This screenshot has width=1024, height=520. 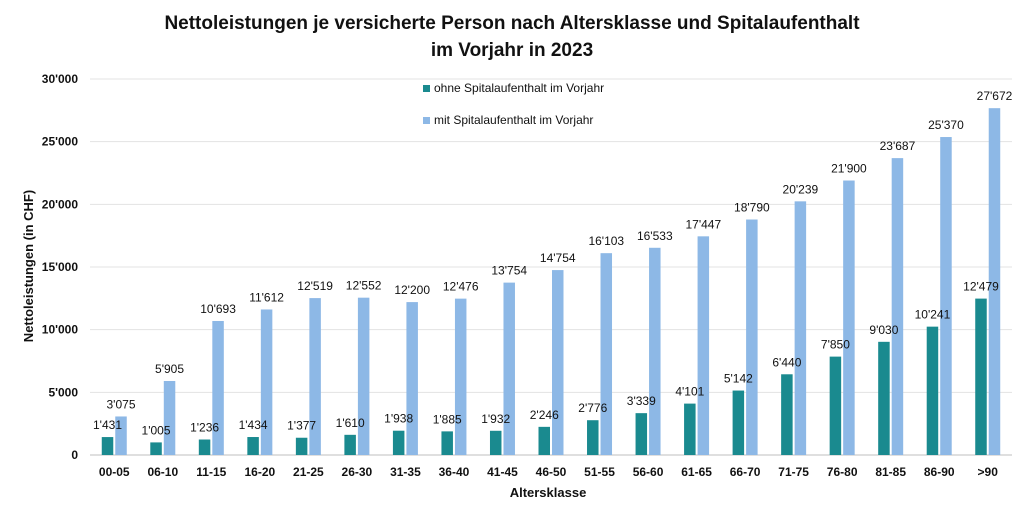 I want to click on data-label: 17'447, so click(x=703, y=224).